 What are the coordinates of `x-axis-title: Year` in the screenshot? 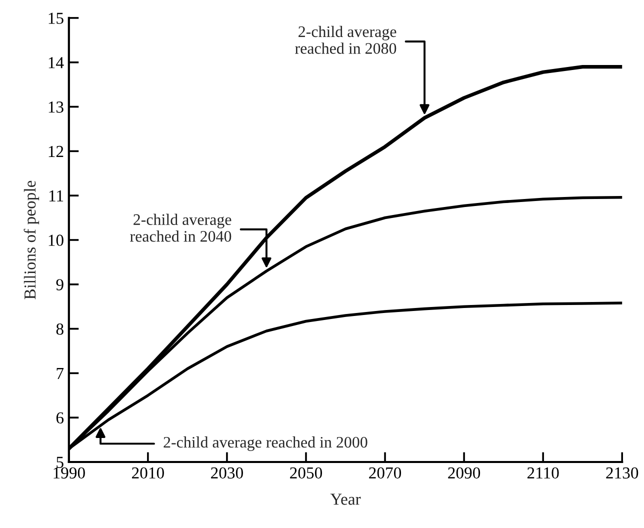 It's located at (345, 499).